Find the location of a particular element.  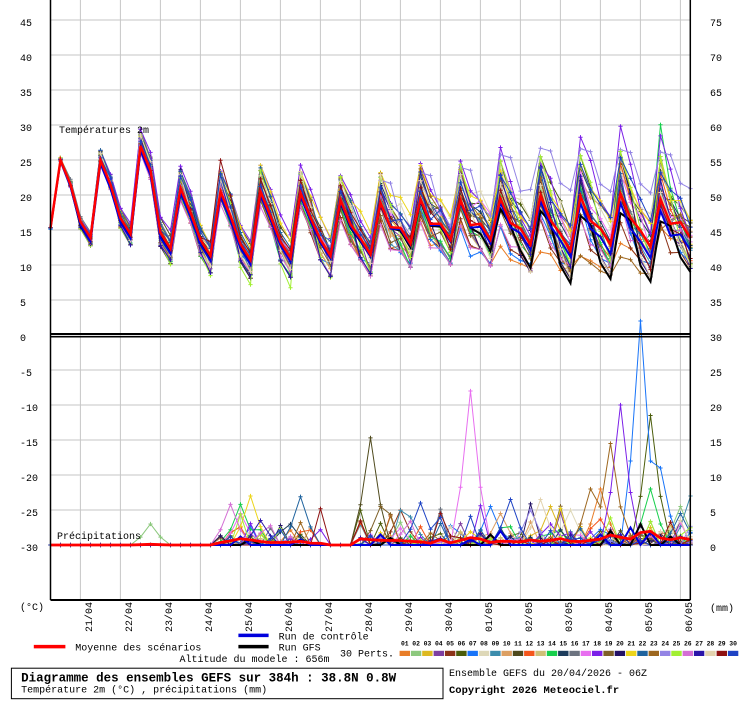

svg-text: 13 is located at coordinates (541, 644).